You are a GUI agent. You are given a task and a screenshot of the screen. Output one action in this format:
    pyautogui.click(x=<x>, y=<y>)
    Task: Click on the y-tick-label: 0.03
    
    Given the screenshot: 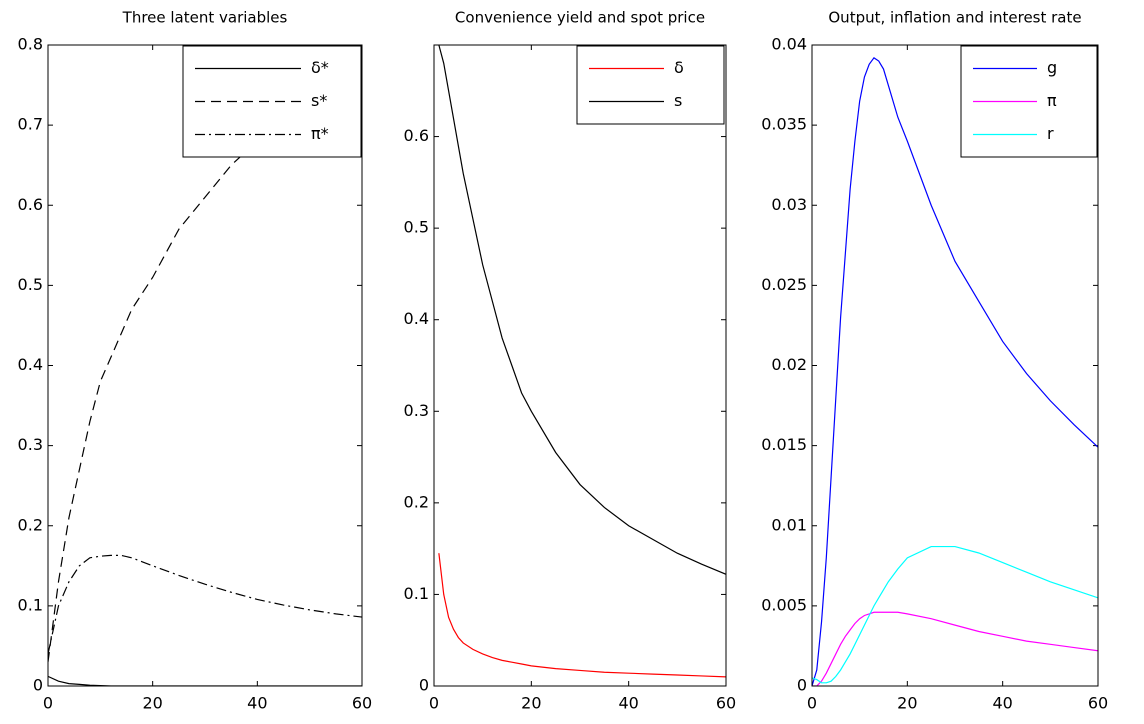 What is the action you would take?
    pyautogui.click(x=789, y=204)
    